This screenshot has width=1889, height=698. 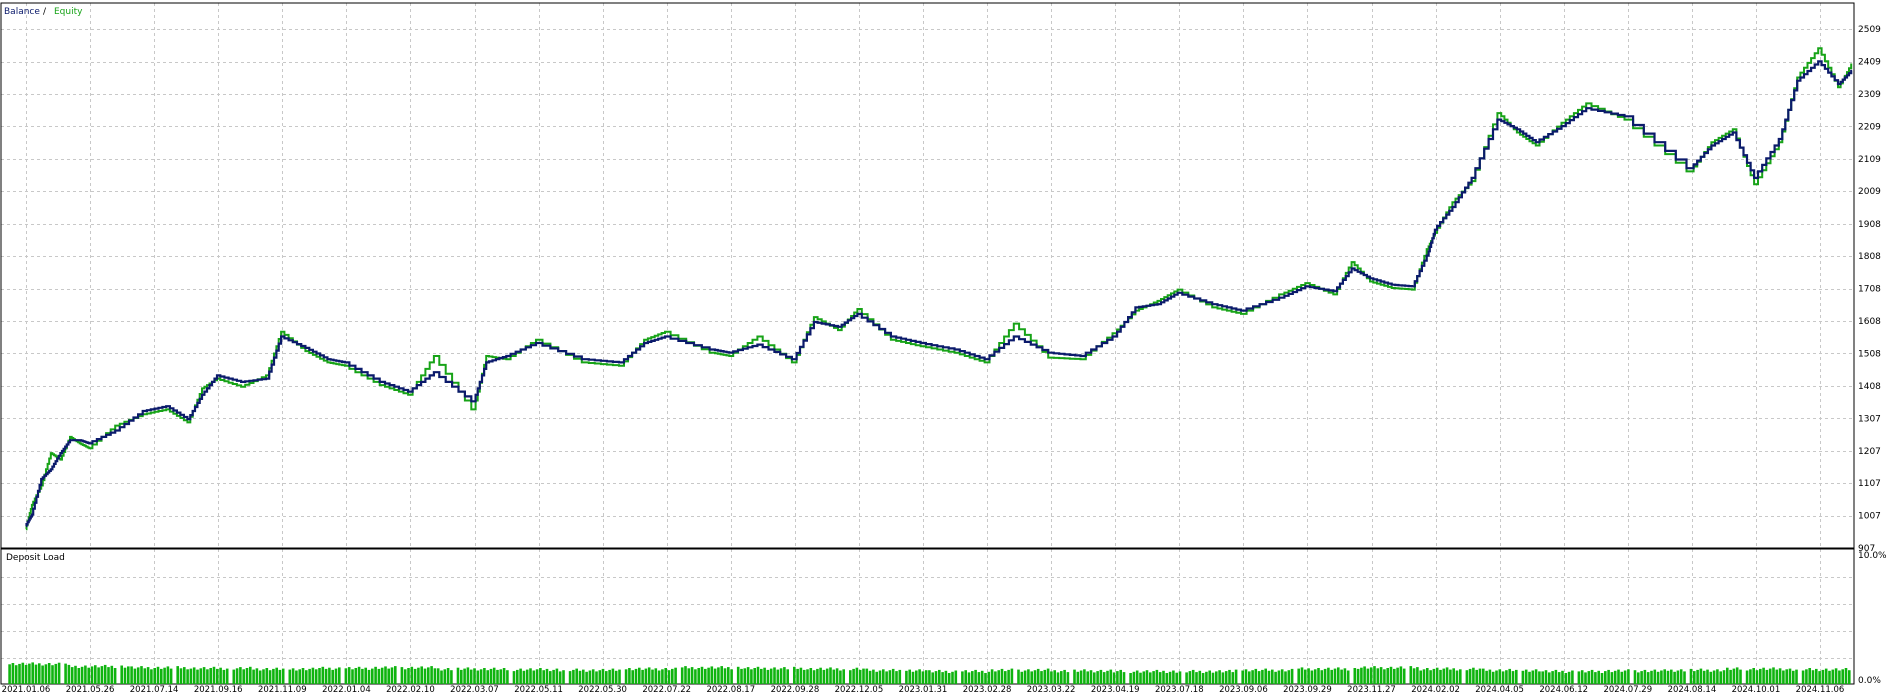 I want to click on y-tick-label: 1307, so click(x=1869, y=420).